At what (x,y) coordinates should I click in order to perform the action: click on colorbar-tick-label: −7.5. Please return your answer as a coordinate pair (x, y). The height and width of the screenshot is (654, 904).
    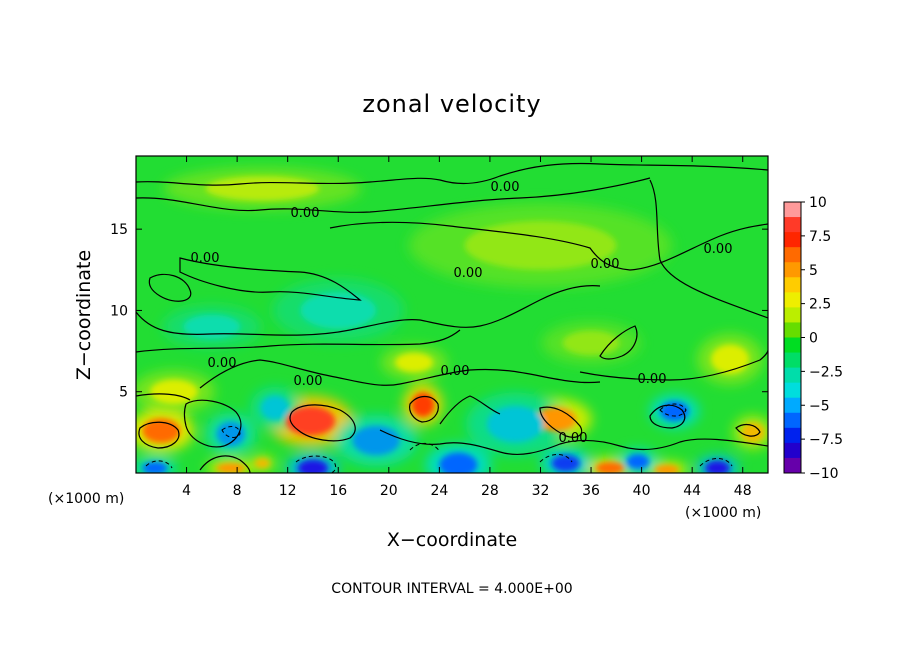
    Looking at the image, I should click on (826, 440).